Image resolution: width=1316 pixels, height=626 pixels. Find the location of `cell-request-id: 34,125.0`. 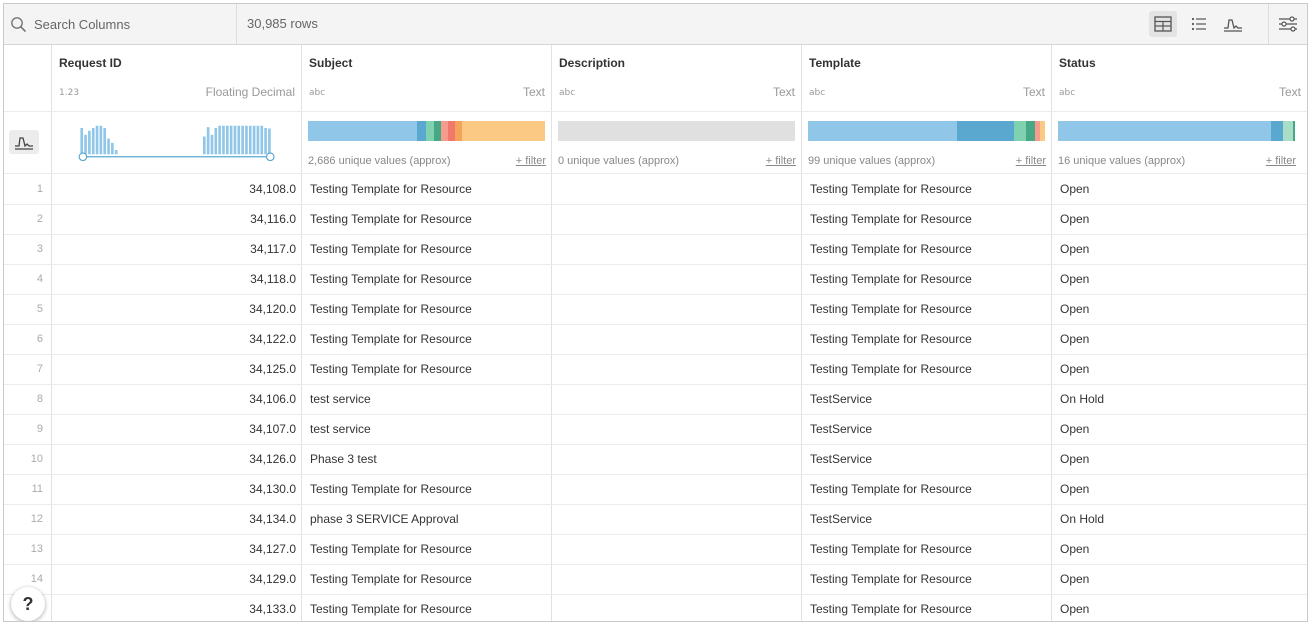

cell-request-id: 34,125.0 is located at coordinates (272, 369).